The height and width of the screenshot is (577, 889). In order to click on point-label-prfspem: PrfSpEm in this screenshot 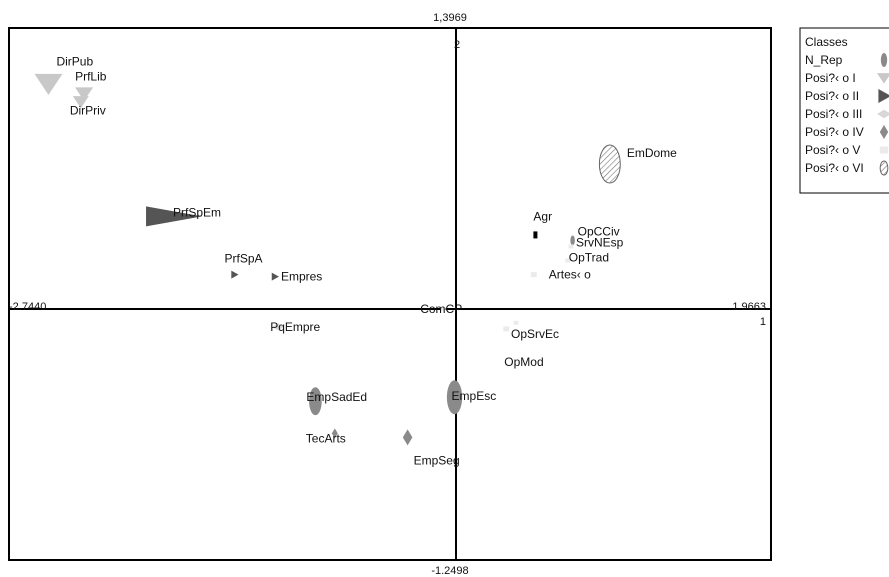, I will do `click(197, 212)`.